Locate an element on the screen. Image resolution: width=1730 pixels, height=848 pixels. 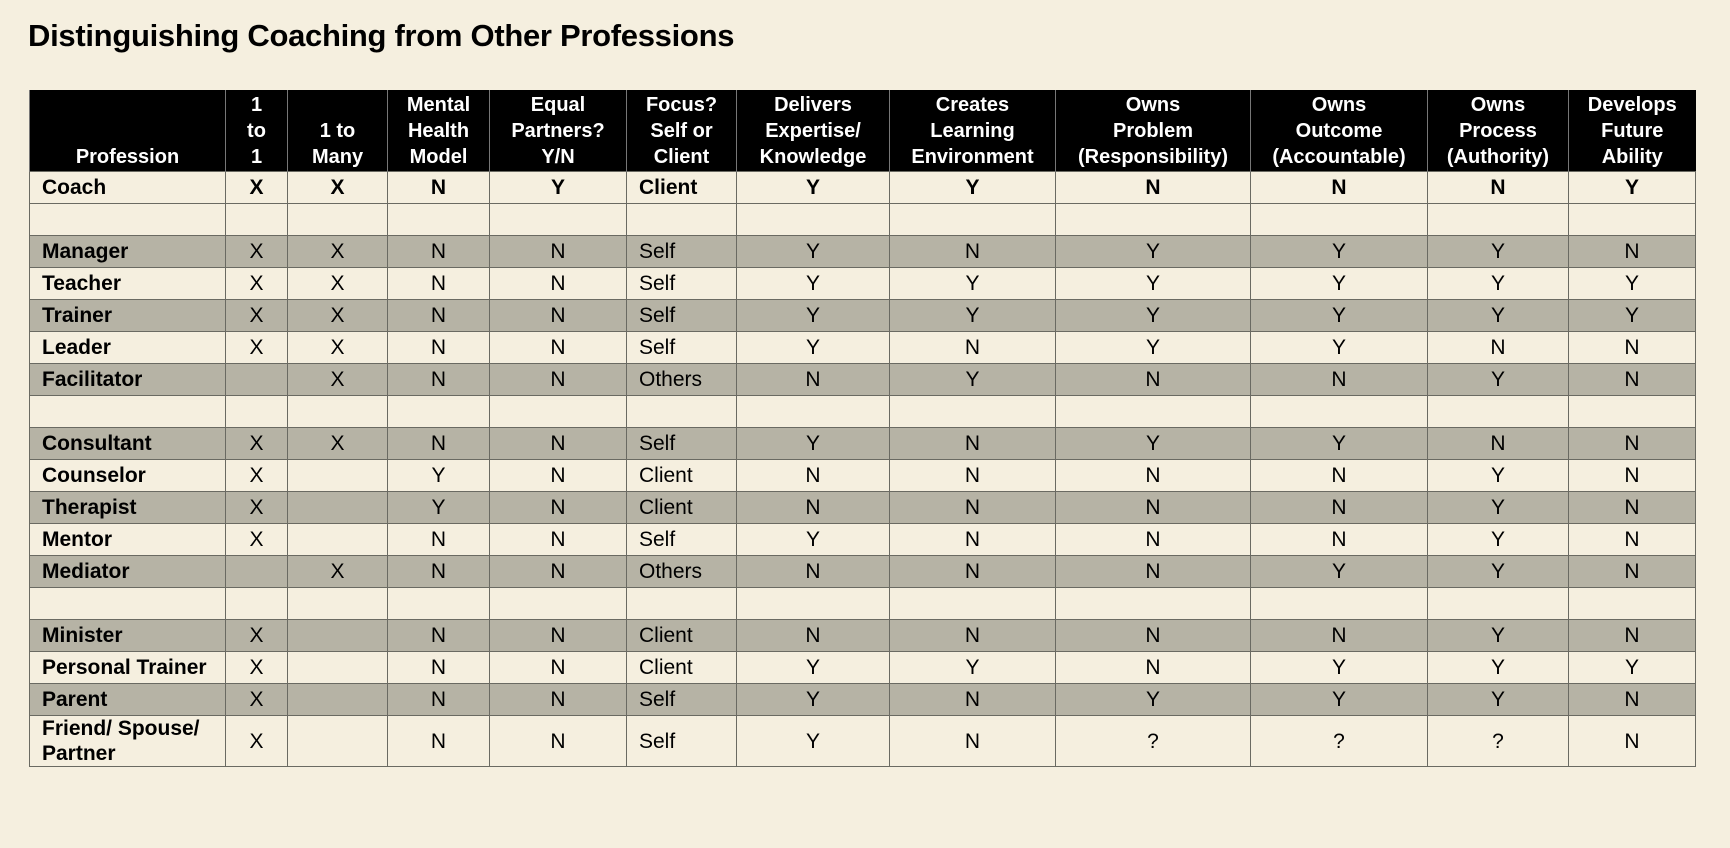
column-header: Owns Outcome (Accountable) is located at coordinates (1339, 131).